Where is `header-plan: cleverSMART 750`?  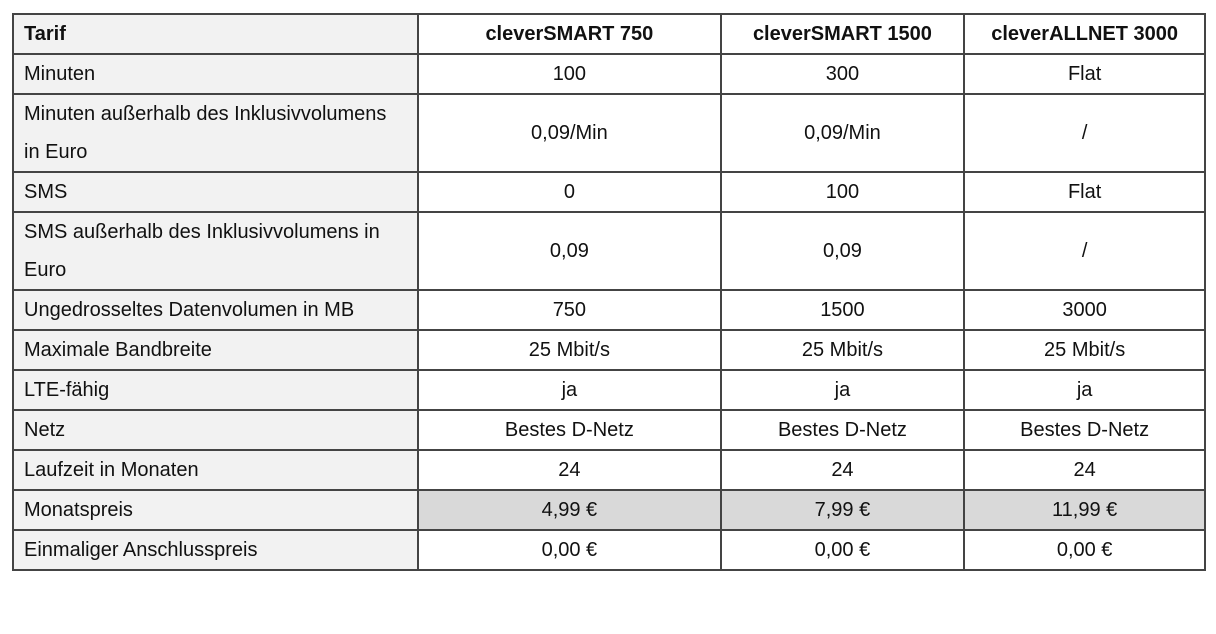
header-plan: cleverSMART 750 is located at coordinates (569, 34).